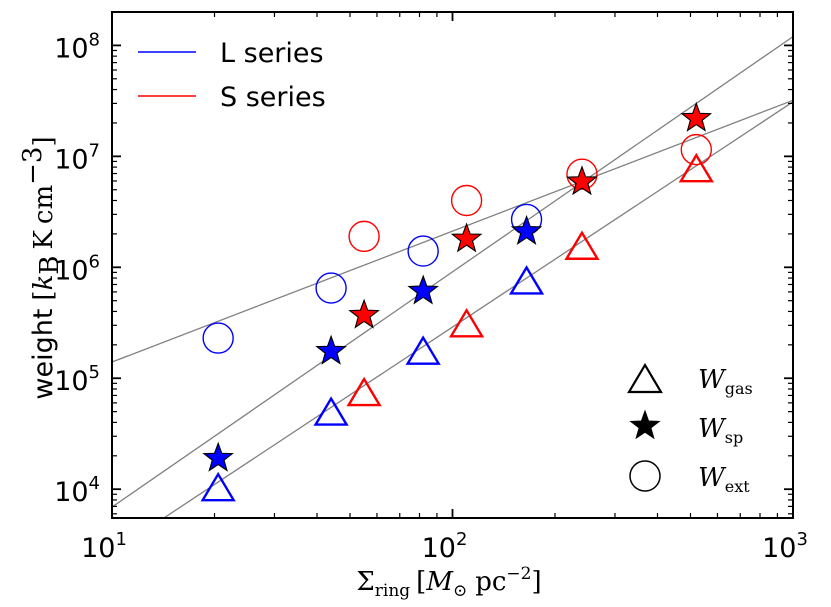  Describe the element at coordinates (645, 378) in the screenshot. I see `legend-triangle-icon` at that location.